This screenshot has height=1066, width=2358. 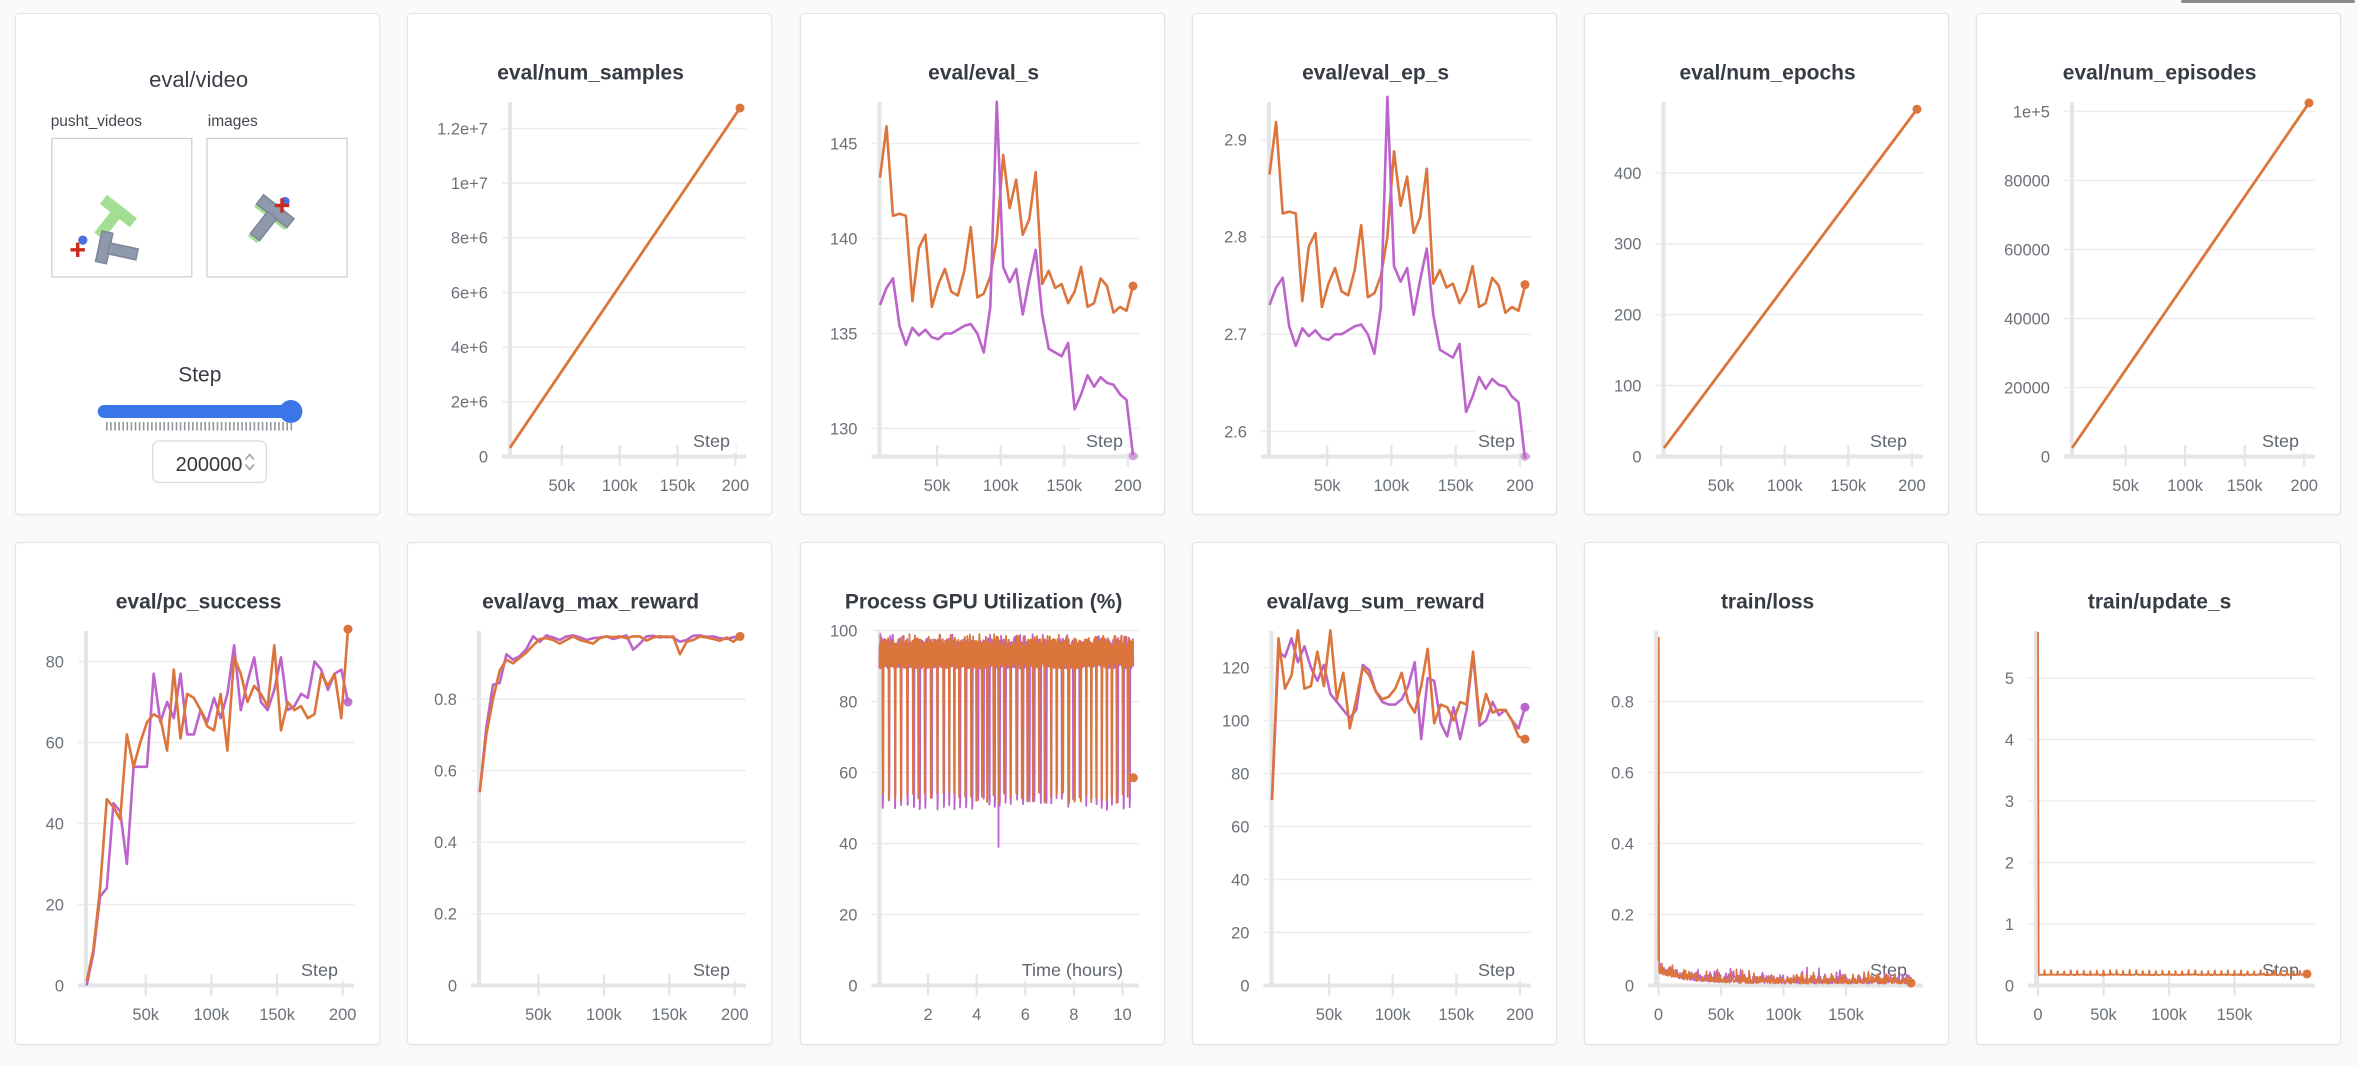 I want to click on svg-text: 8, so click(x=1073, y=1015).